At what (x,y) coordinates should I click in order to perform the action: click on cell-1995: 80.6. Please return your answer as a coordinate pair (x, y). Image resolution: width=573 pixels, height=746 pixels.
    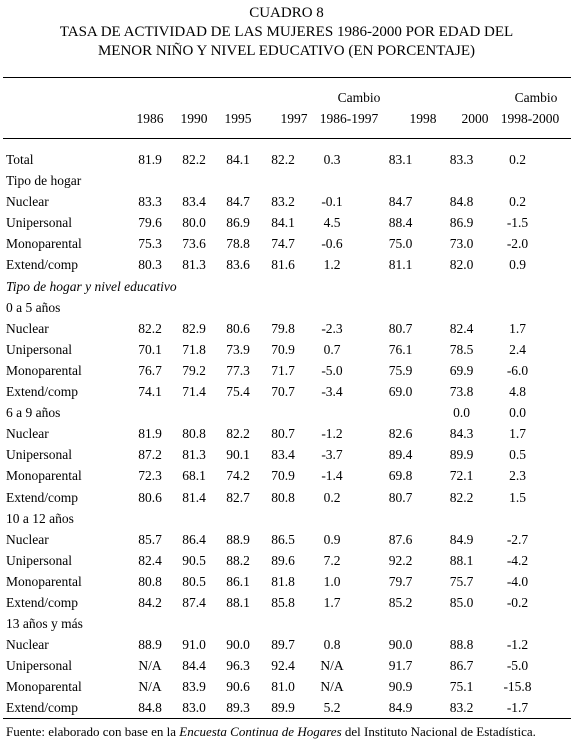
    Looking at the image, I should click on (238, 328).